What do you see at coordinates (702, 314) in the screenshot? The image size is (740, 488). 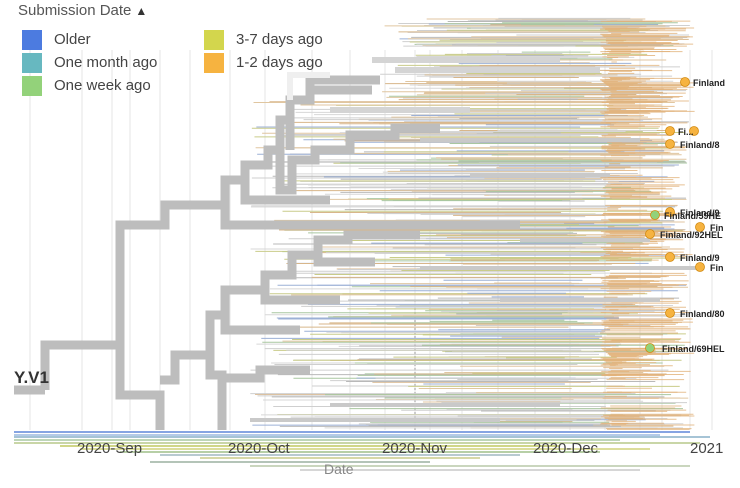 I see `tip-label: Finland/80` at bounding box center [702, 314].